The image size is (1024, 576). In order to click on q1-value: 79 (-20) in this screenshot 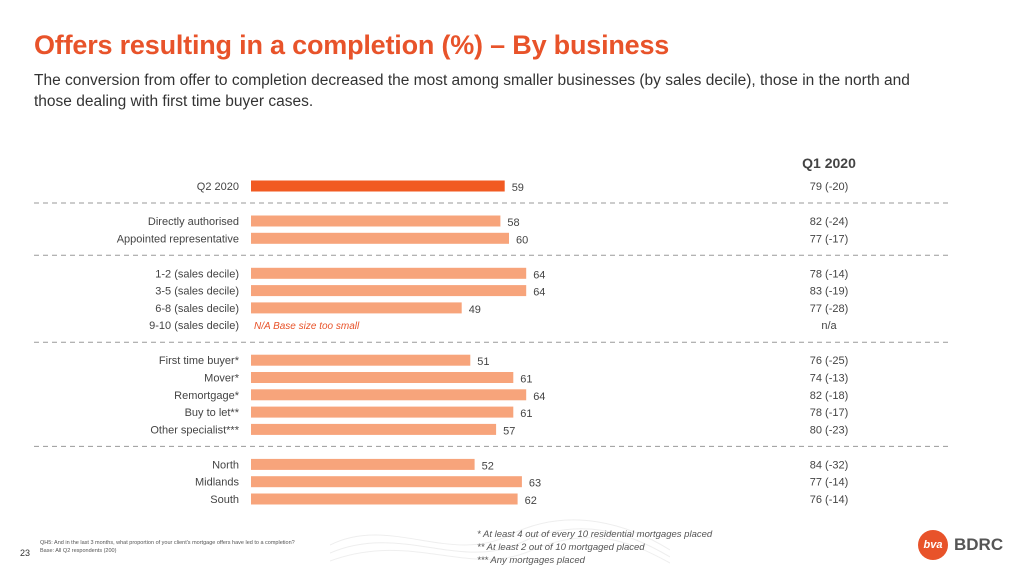, I will do `click(829, 187)`.